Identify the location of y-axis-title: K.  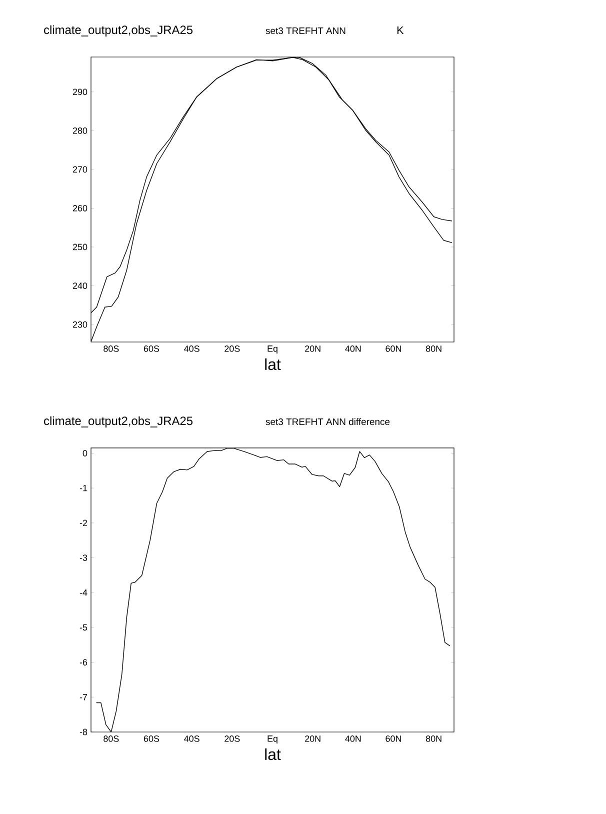
(400, 30).